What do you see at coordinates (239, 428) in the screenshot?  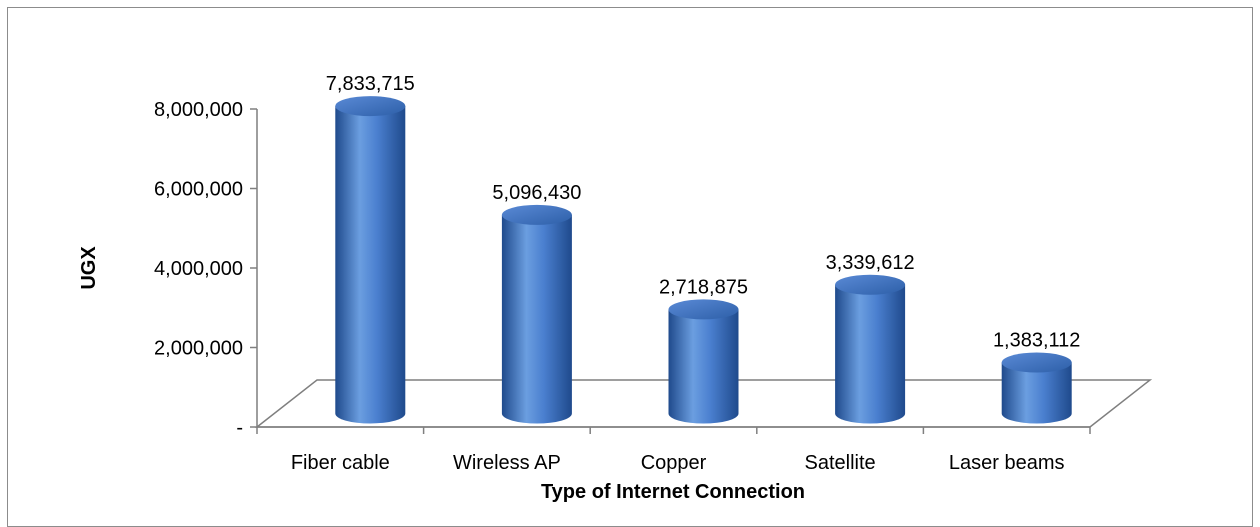 I see `y-tick-label: -` at bounding box center [239, 428].